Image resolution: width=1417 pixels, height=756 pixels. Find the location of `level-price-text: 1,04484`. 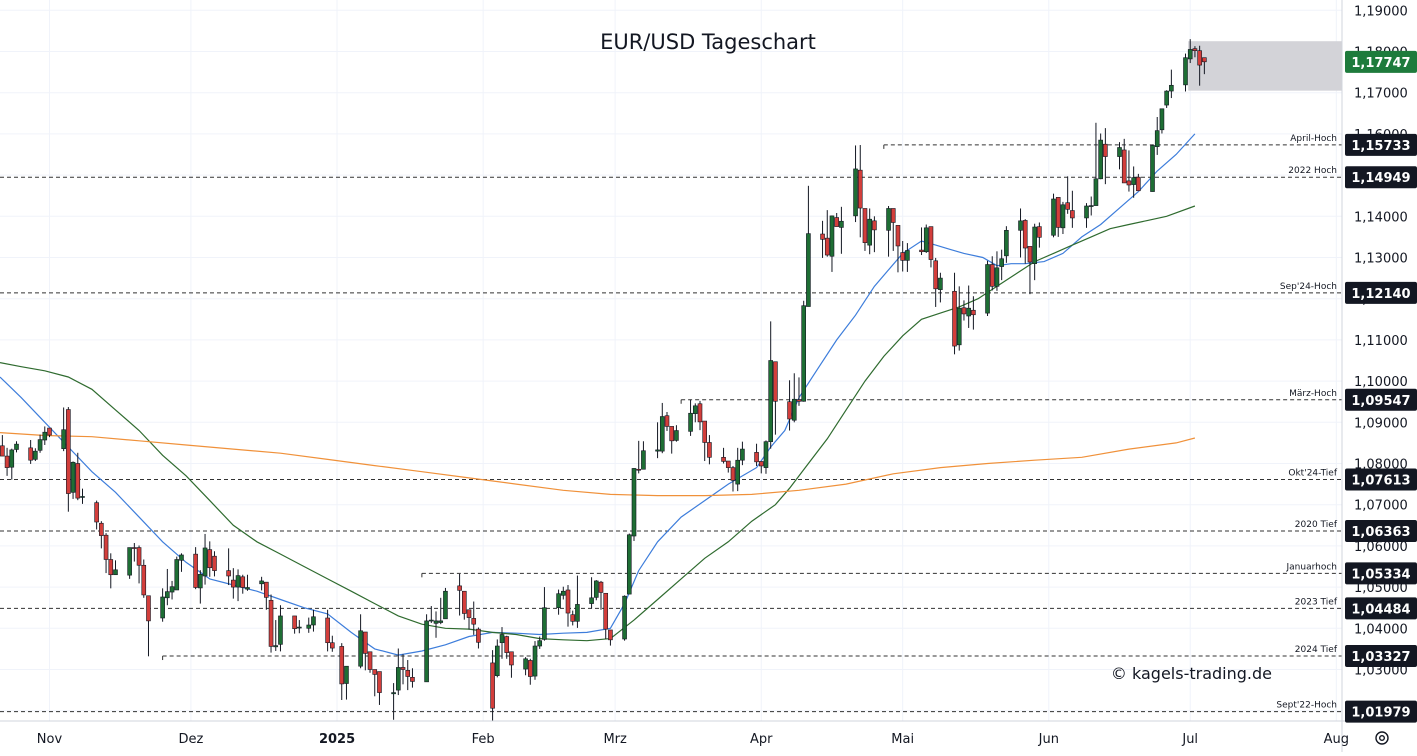

level-price-text: 1,04484 is located at coordinates (1380, 609).